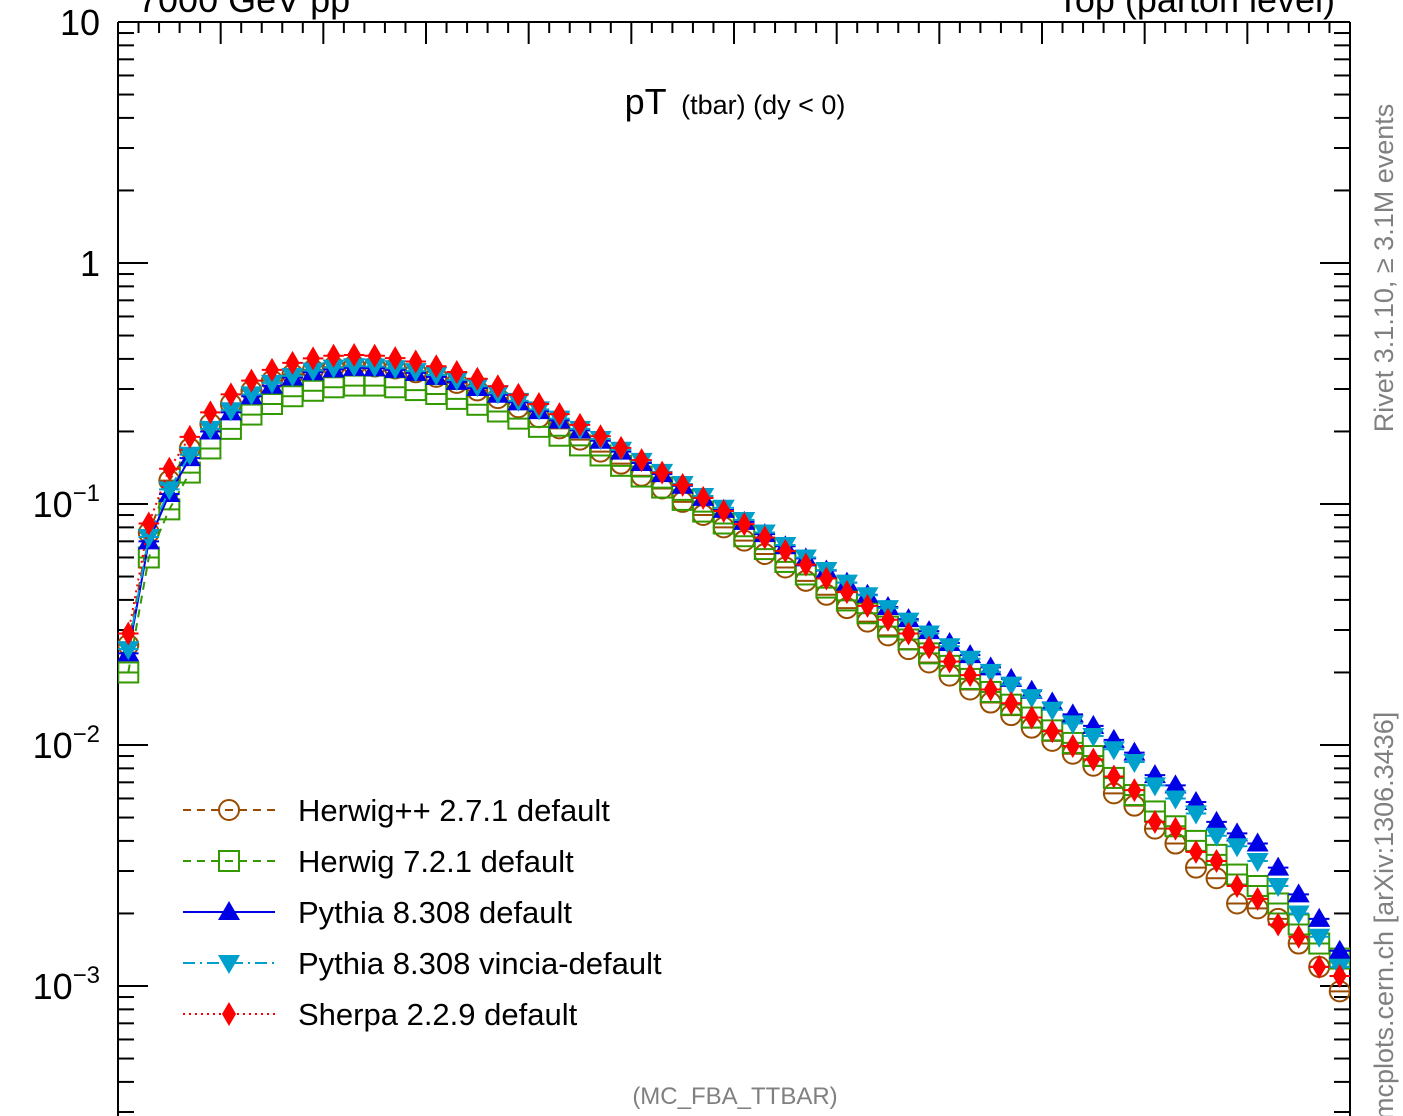 The image size is (1403, 1116). I want to click on plot-title: pT (tbar) (dy < 0), so click(735, 101).